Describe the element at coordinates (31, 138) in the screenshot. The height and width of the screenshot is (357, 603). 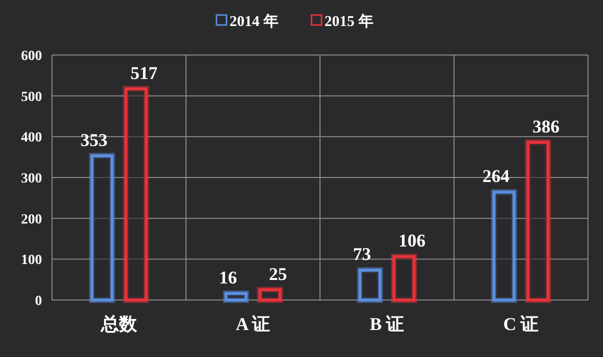
I see `y-tick-label: 400` at that location.